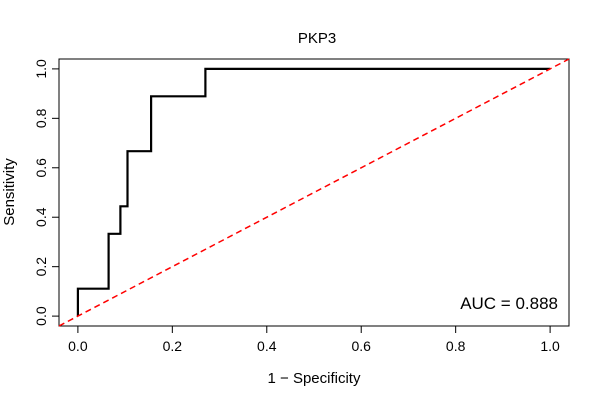 Image resolution: width=600 pixels, height=400 pixels. I want to click on x-tick-label: 0.8, so click(456, 346).